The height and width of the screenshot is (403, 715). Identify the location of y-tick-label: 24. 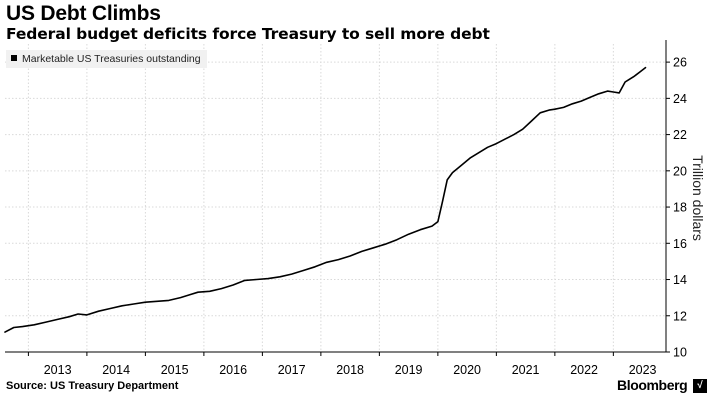
(680, 99).